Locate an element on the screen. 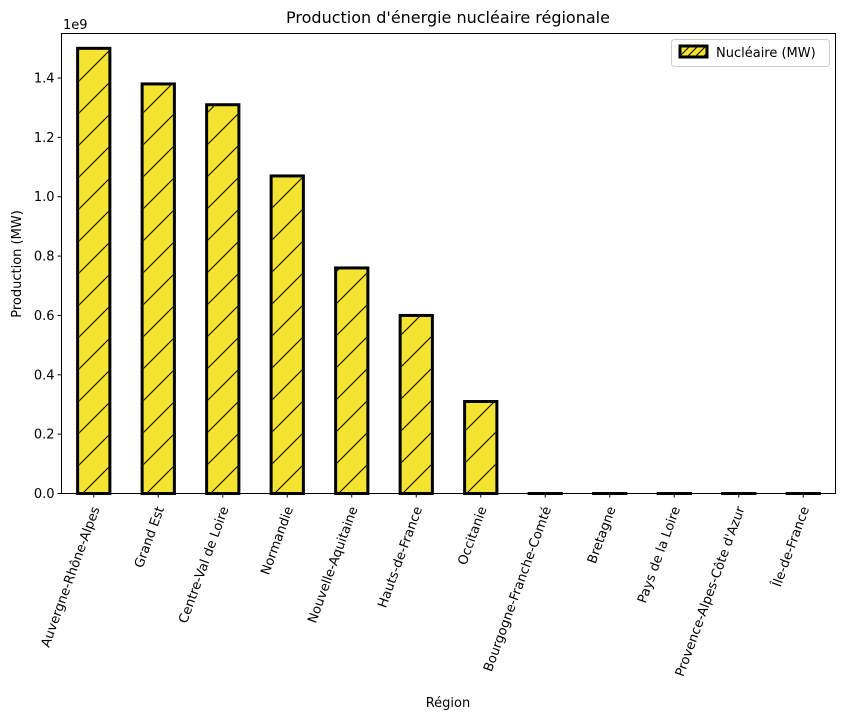 The width and height of the screenshot is (846, 719). x-tick-label-9: Pays de la Loire is located at coordinates (659, 555).